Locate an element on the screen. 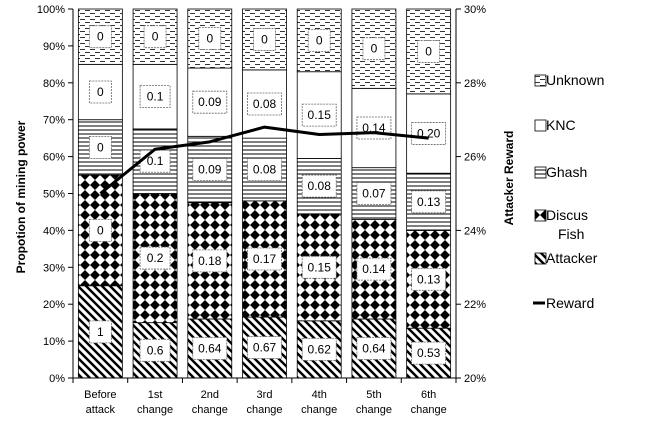  value-label-attacker-2: 0.6 is located at coordinates (155, 350).